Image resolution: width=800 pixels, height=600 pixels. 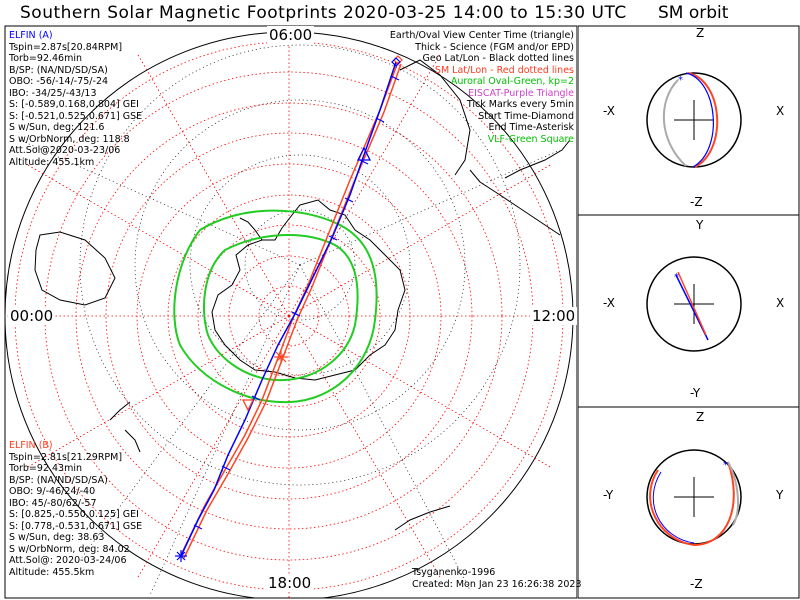 What do you see at coordinates (46, 468) in the screenshot?
I see `info-line: Torb=92.43min` at bounding box center [46, 468].